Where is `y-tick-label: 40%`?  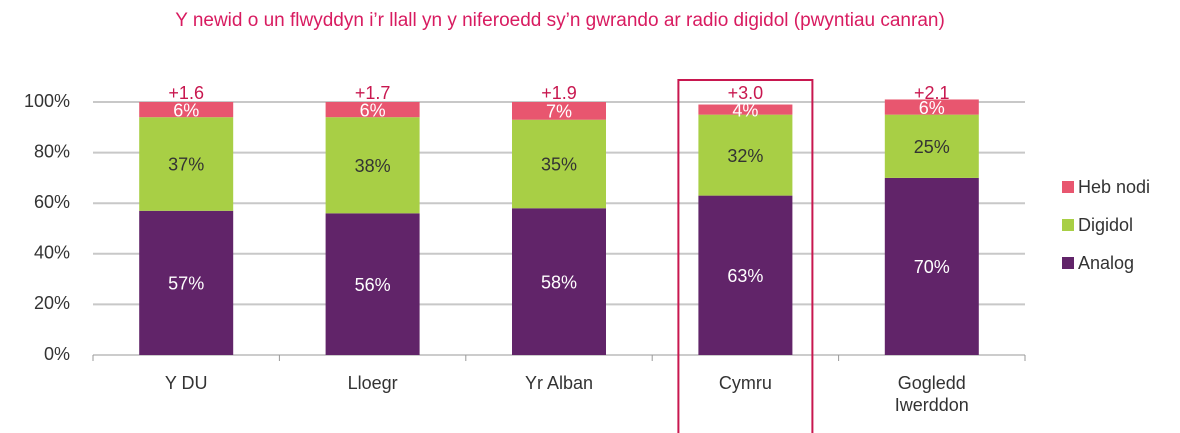
y-tick-label: 40% is located at coordinates (52, 253).